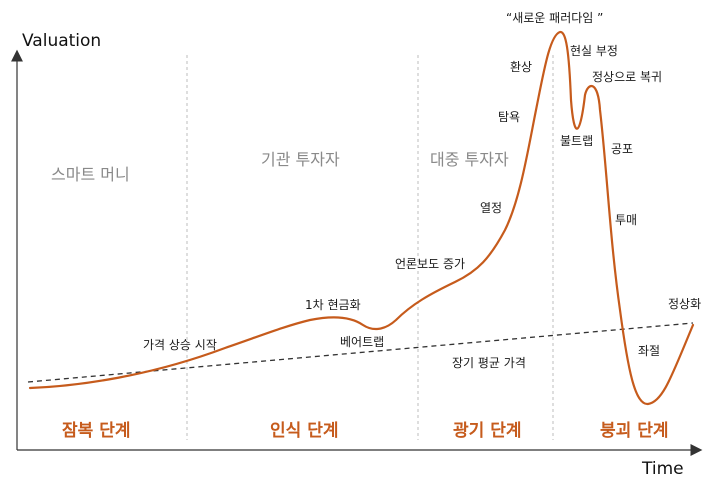 This screenshot has width=720, height=482. Describe the element at coordinates (554, 18) in the screenshot. I see `annotation-new-paradigm: “새로운 패러다임 ”` at that location.